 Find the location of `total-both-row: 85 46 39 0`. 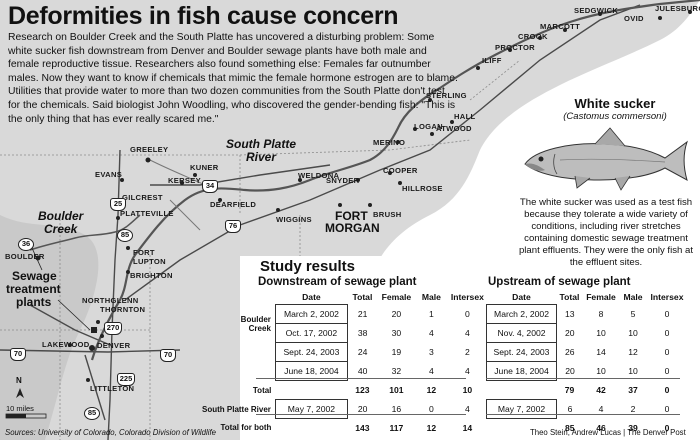

total-both-row: 85 46 39 0 is located at coordinates (587, 428).